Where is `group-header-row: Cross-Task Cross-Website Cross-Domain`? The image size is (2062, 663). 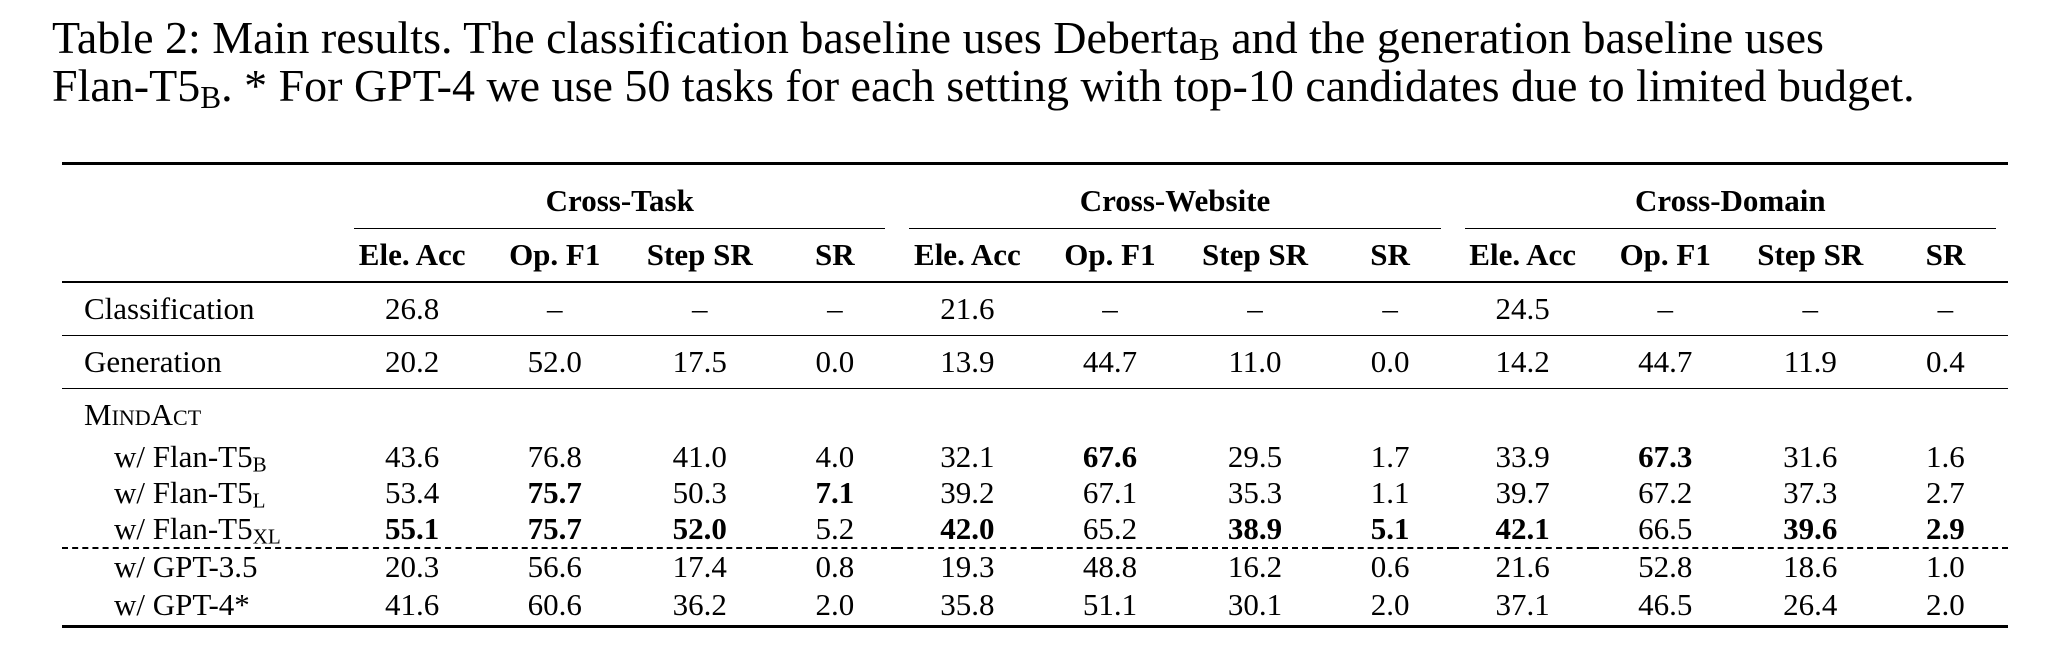
group-header-row: Cross-Task Cross-Website Cross-Domain is located at coordinates (1035, 195).